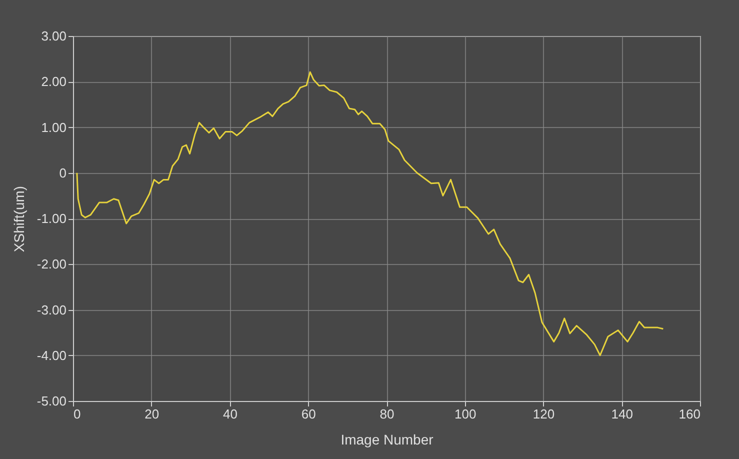 This screenshot has height=459, width=739. What do you see at coordinates (543, 414) in the screenshot?
I see `x-tick-label: 120` at bounding box center [543, 414].